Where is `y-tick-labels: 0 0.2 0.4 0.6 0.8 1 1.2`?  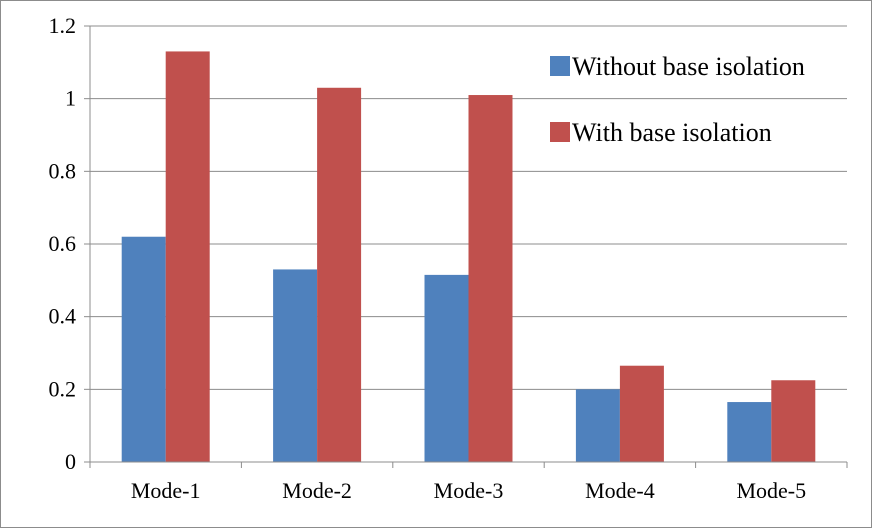 y-tick-labels: 0 0.2 0.4 0.6 0.8 1 1.2 is located at coordinates (63, 243).